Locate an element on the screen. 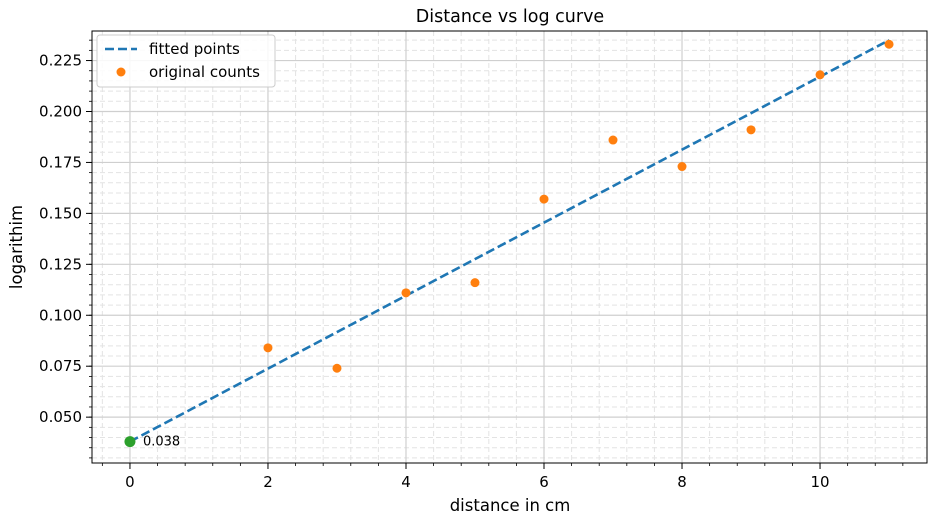  x-tick-label: 4 is located at coordinates (406, 482).